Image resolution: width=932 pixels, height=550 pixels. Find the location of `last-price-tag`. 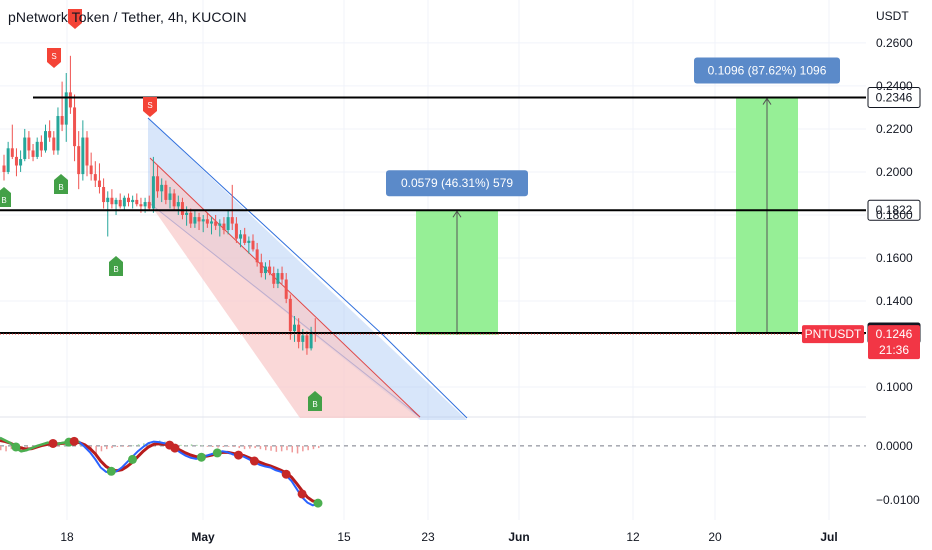

last-price-tag is located at coordinates (894, 342).